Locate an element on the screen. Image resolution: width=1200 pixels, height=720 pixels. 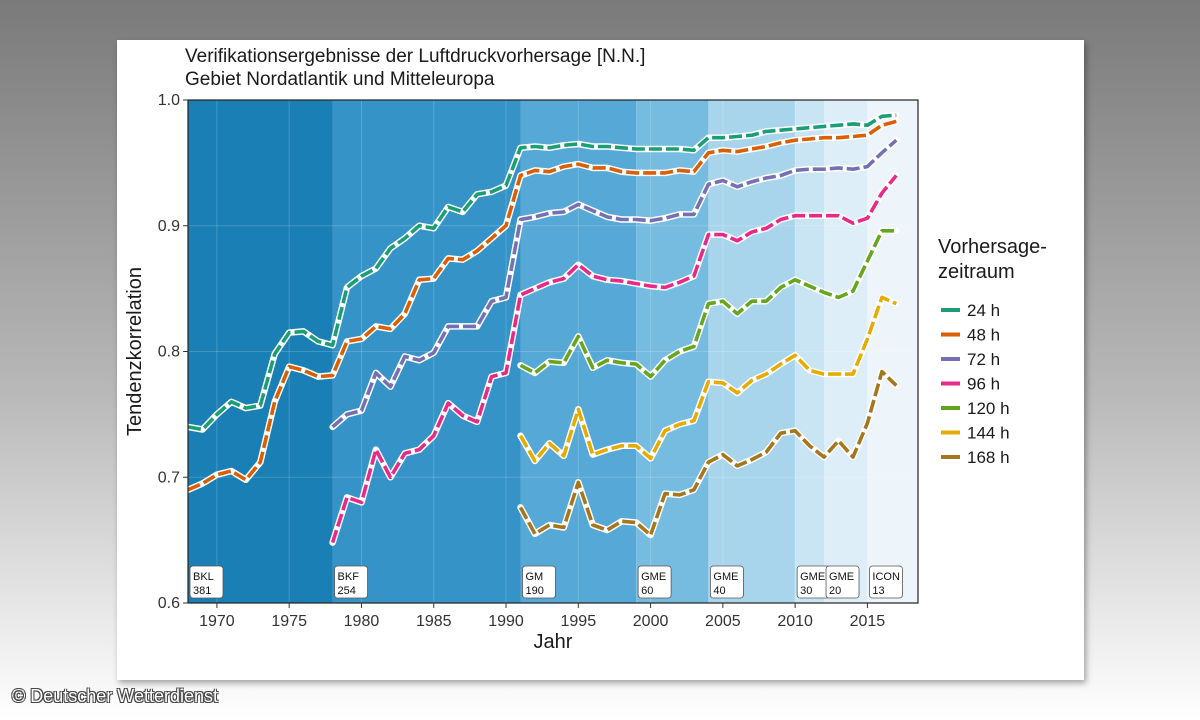
y-tick-label: 0.7 is located at coordinates (169, 477).